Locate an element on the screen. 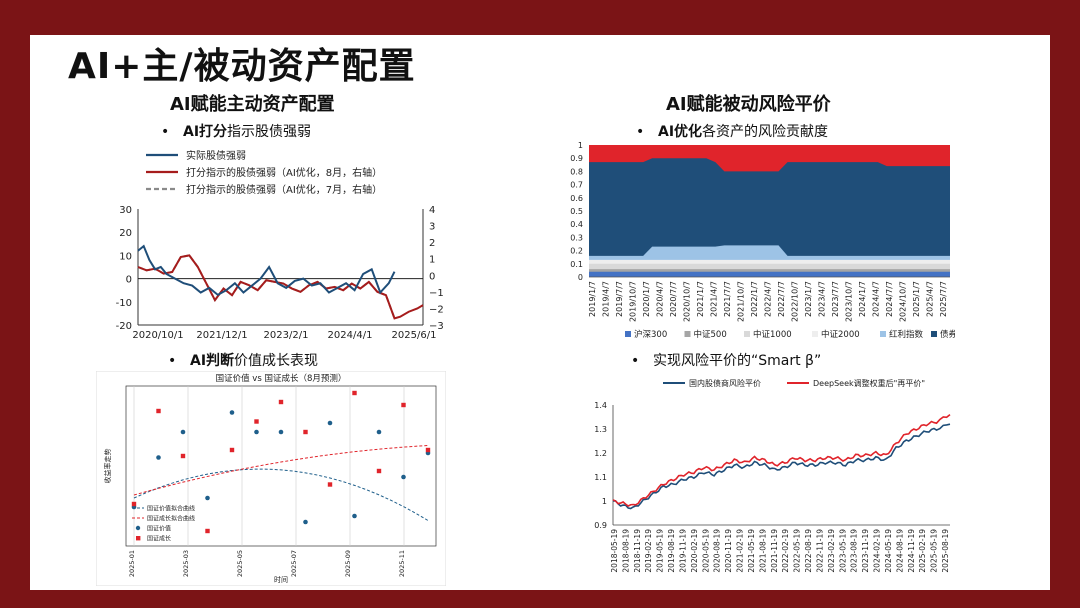 This screenshot has height=608, width=1080. x-tick: 2023-02-19 is located at coordinates (831, 551).